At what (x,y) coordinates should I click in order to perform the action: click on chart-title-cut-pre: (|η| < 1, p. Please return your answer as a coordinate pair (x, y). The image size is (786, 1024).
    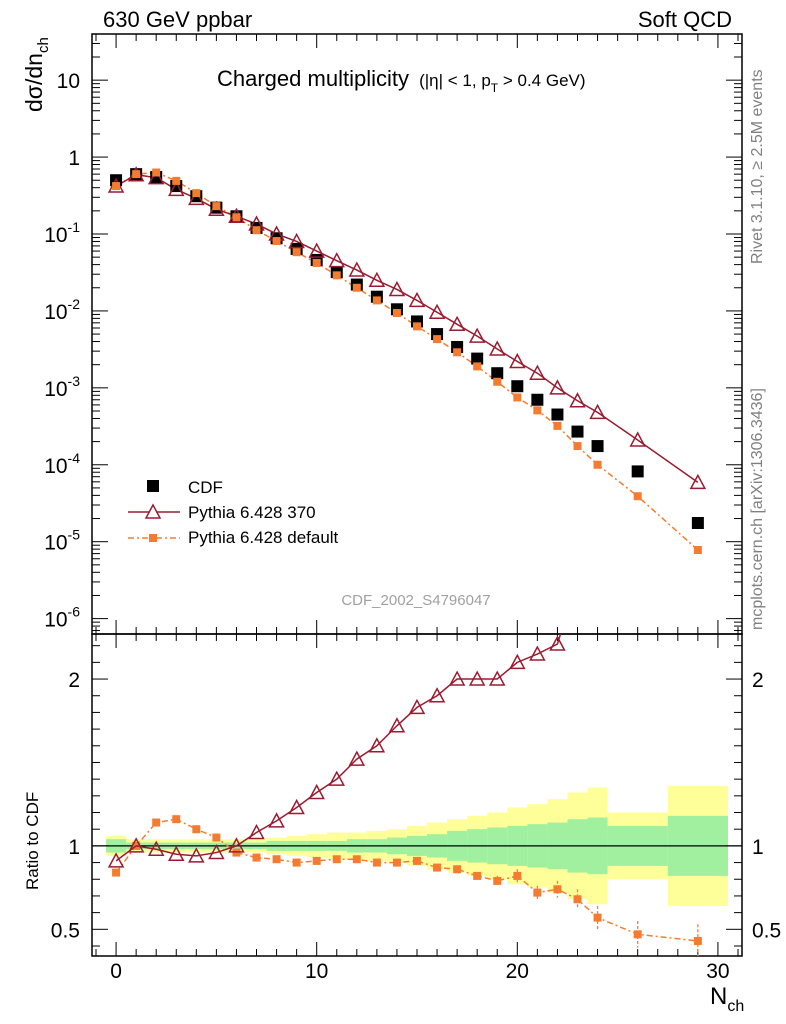
    Looking at the image, I should click on (455, 80).